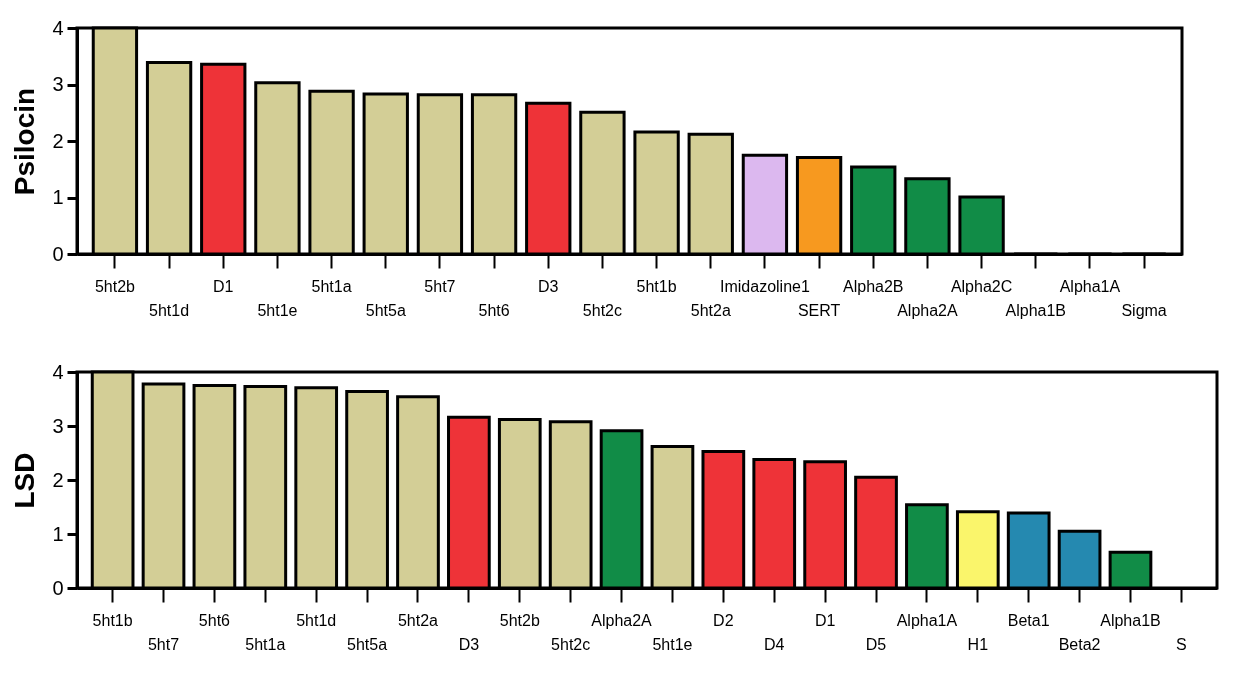  Describe the element at coordinates (1079, 644) in the screenshot. I see `x-tick-label: Beta2` at that location.